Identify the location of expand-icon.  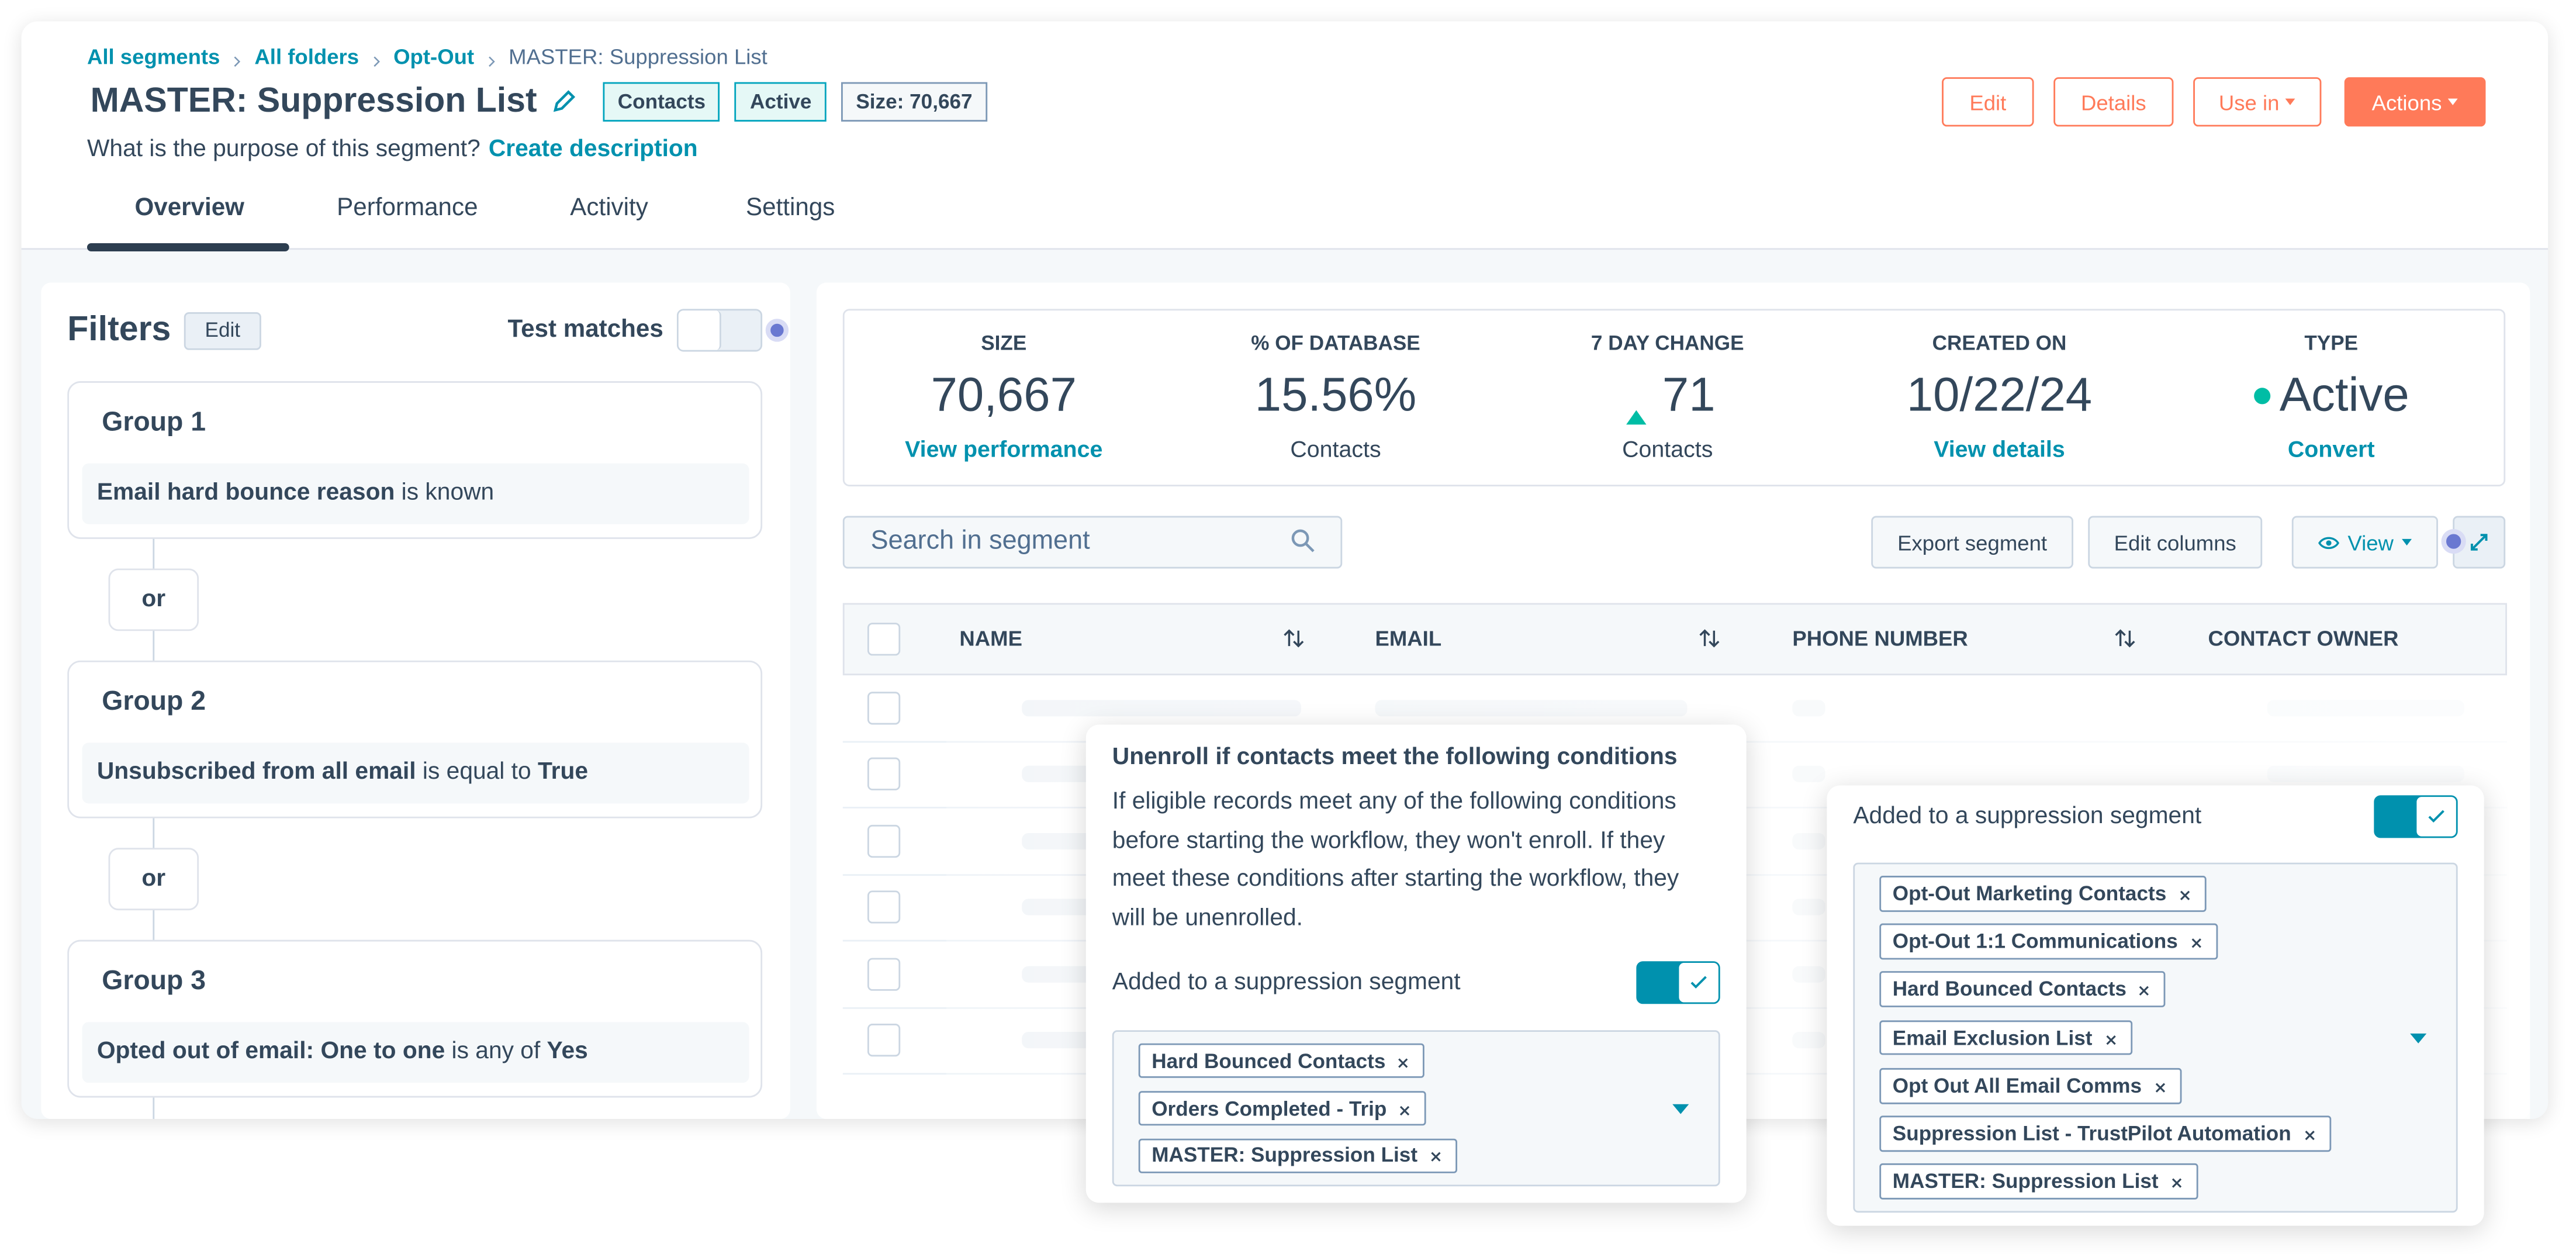
(2479, 542).